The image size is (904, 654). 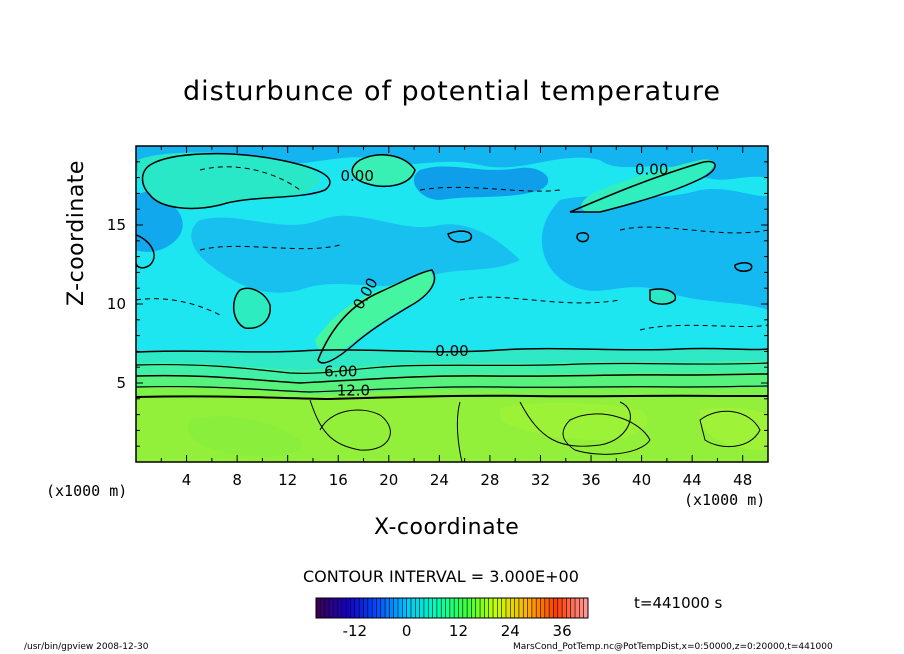 I want to click on colorbar-tick-label: 12, so click(x=458, y=631).